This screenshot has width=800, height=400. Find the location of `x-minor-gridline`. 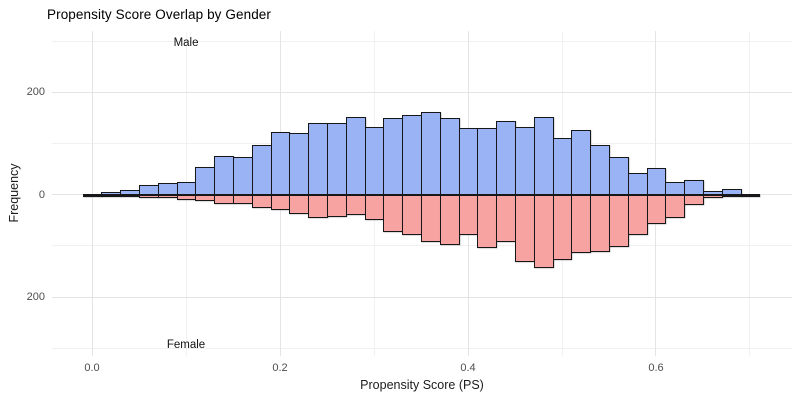

x-minor-gridline is located at coordinates (750, 193).